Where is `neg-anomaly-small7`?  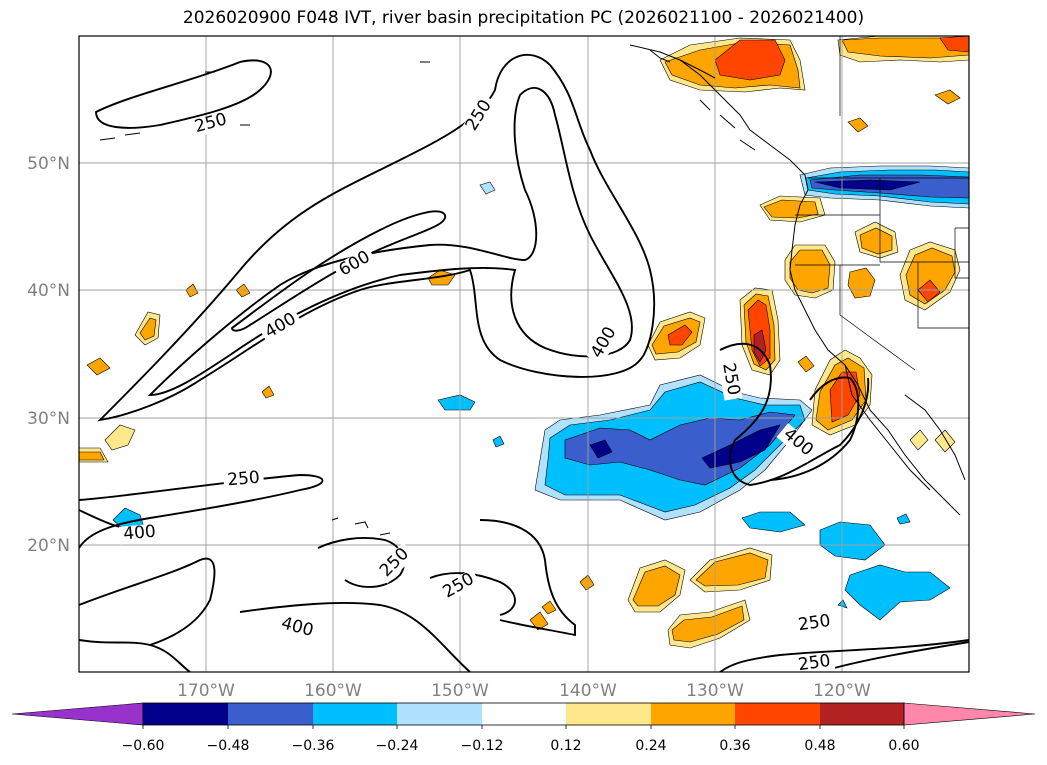 neg-anomaly-small7 is located at coordinates (903, 519).